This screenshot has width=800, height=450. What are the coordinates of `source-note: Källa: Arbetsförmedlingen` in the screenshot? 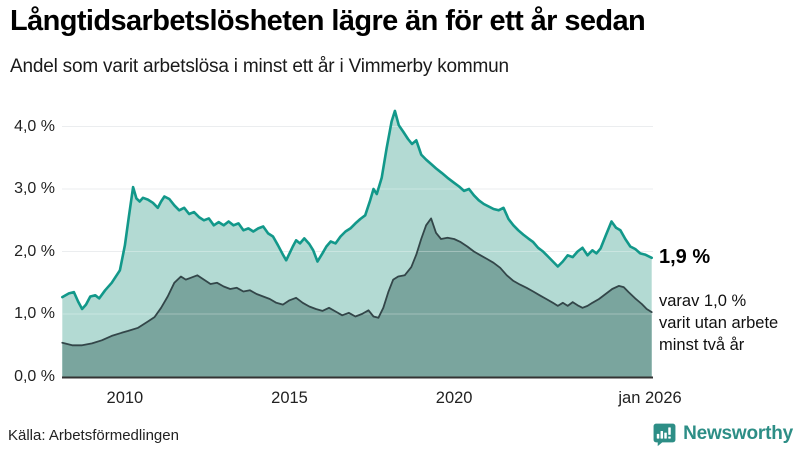 It's located at (93, 435).